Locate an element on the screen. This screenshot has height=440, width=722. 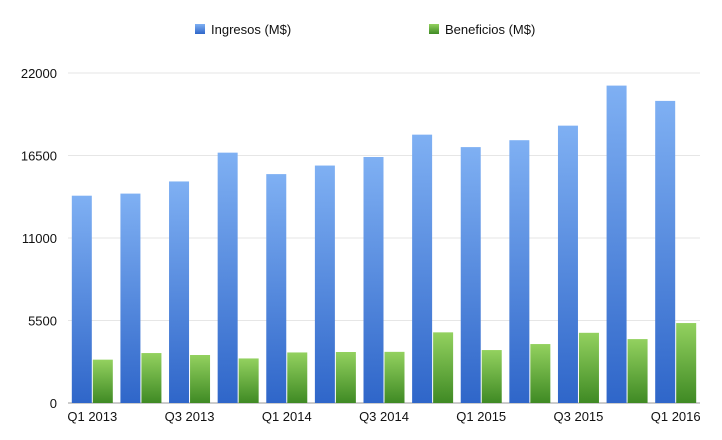
legend-item: Ingresos (M$) is located at coordinates (243, 29).